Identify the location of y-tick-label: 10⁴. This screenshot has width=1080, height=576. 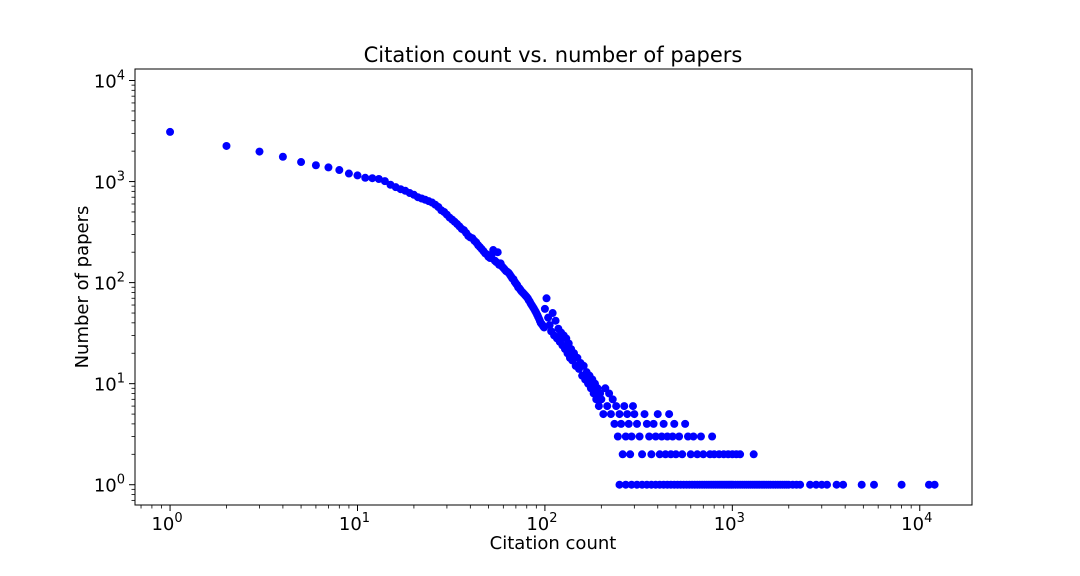
(109, 81).